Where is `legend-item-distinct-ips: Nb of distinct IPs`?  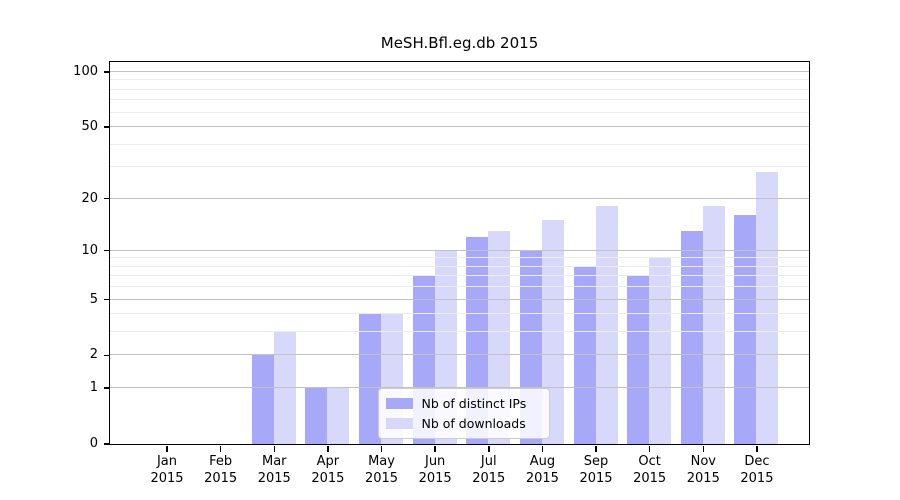
legend-item-distinct-ips: Nb of distinct IPs is located at coordinates (462, 403).